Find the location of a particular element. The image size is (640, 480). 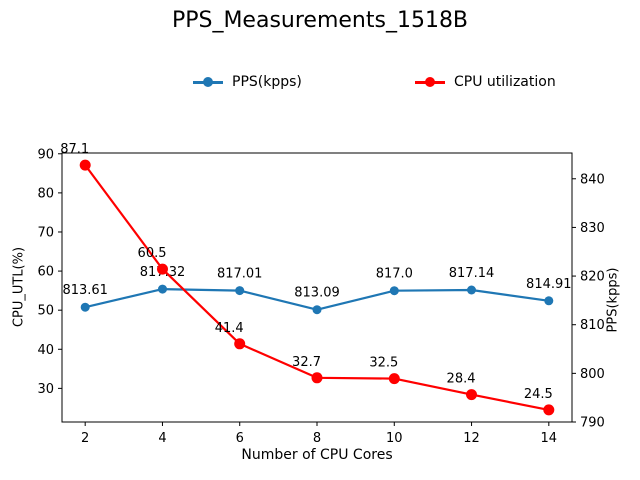

x-tick-label: 10 is located at coordinates (394, 438).